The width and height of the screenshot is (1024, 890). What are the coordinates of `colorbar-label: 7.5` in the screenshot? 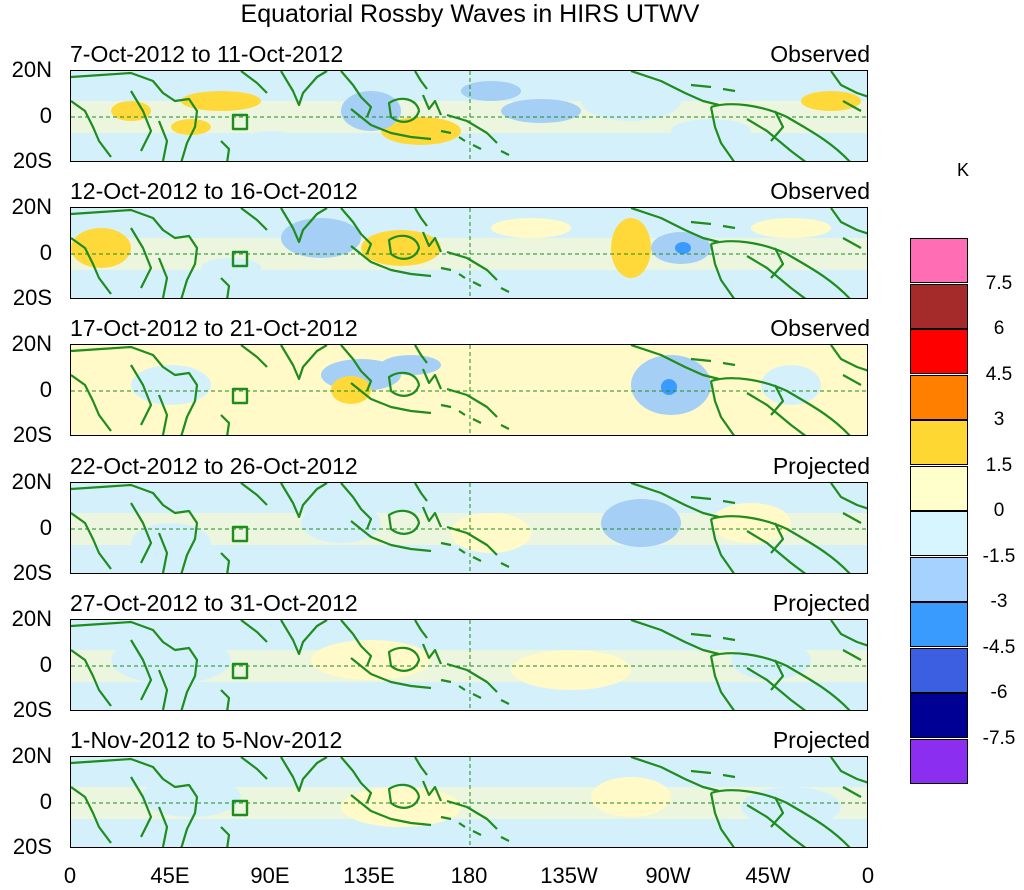 It's located at (999, 283).